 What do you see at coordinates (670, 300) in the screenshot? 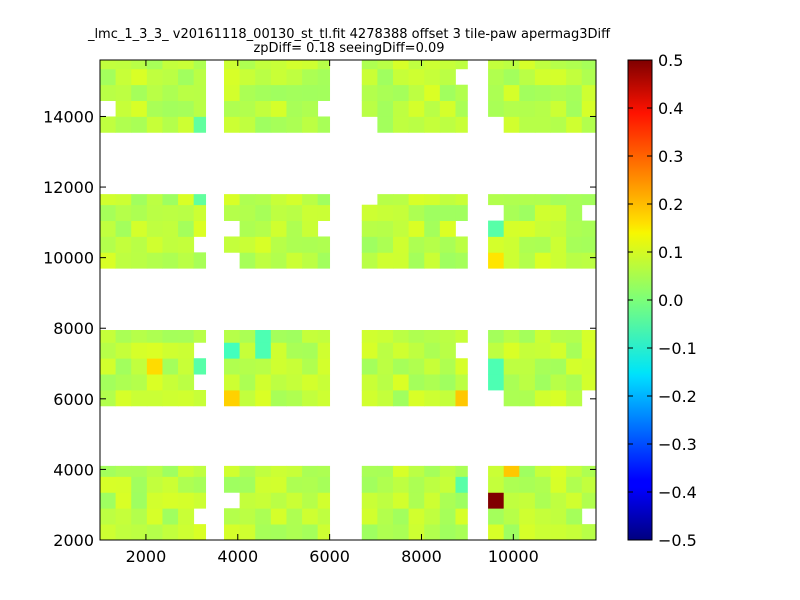
I see `colorbar-tick-label: 0.0` at bounding box center [670, 300].